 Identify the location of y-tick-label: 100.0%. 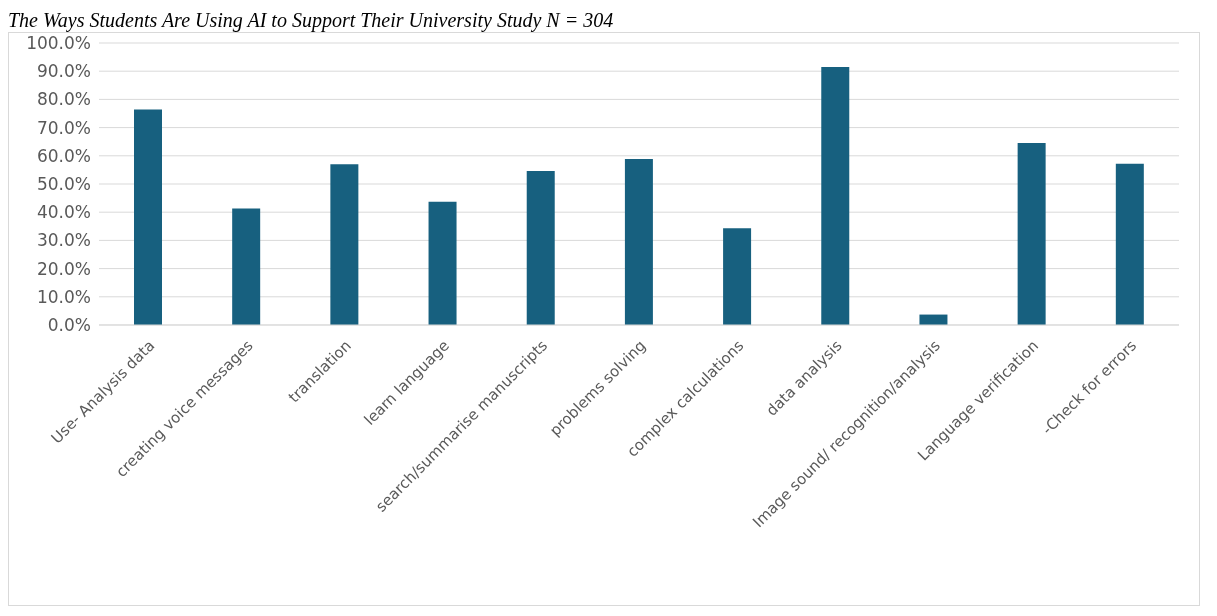
(58, 43).